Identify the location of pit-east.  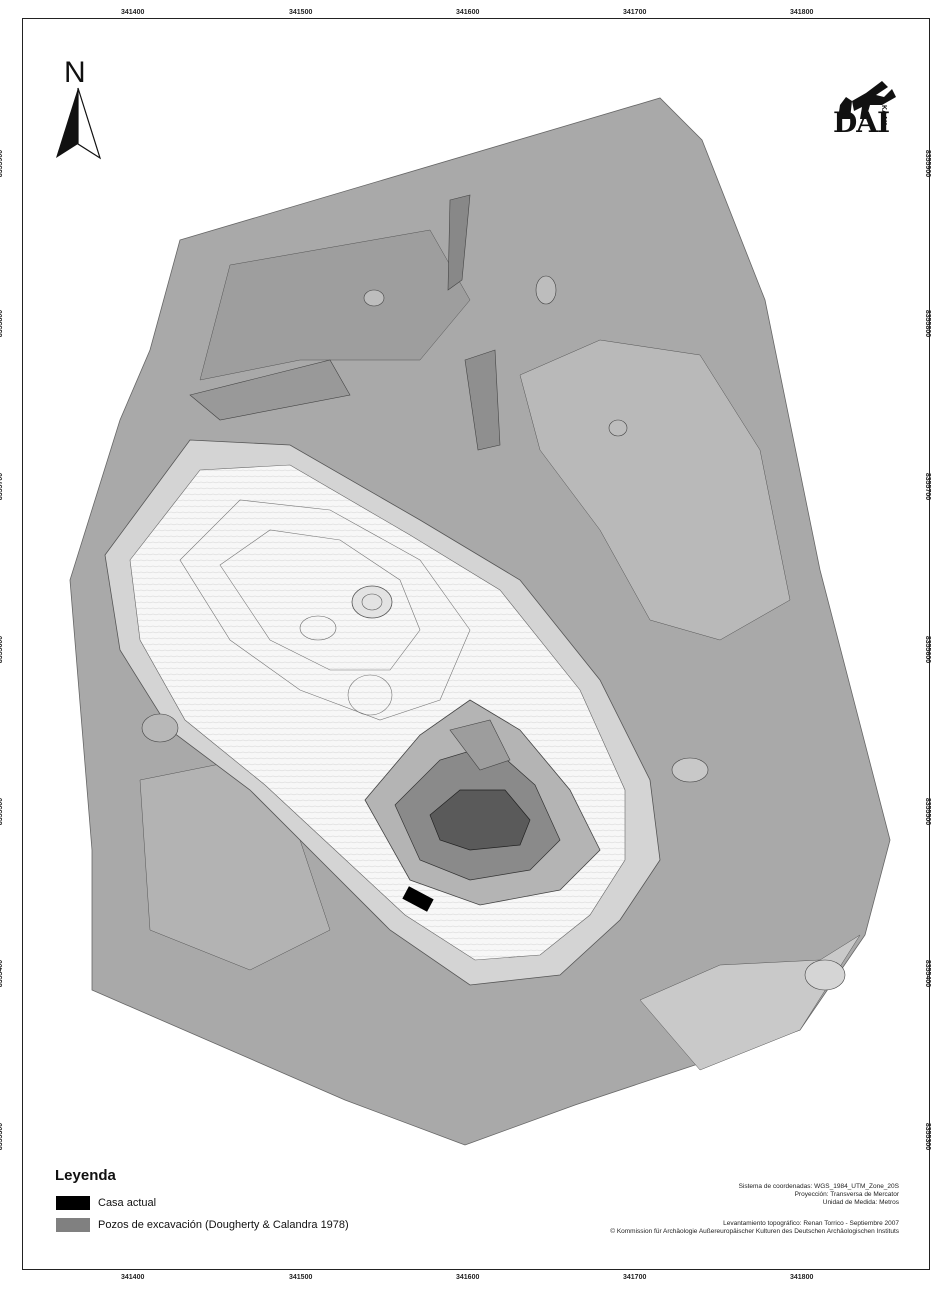
(618, 428).